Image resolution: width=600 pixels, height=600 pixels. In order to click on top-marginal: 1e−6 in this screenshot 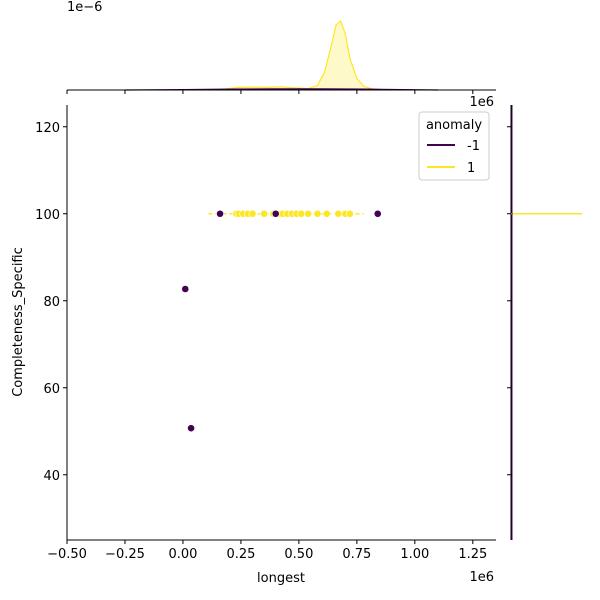, I will do `click(281, 47)`.